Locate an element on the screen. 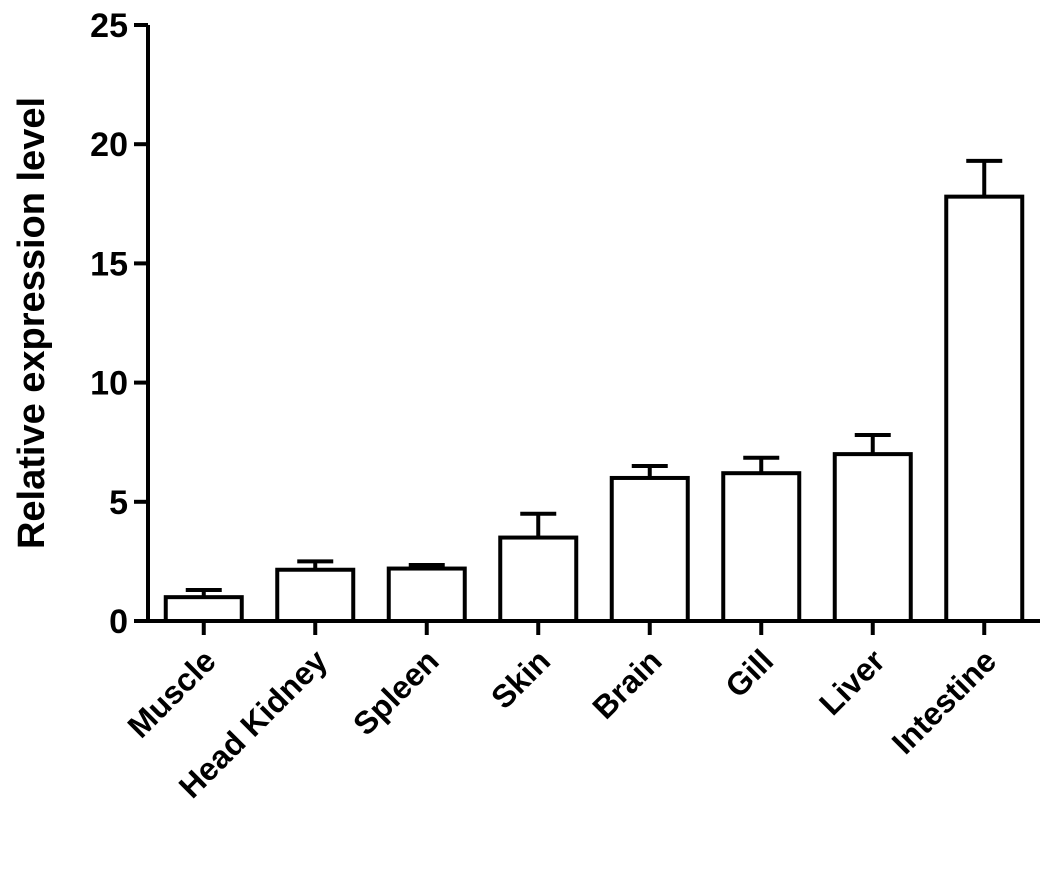 The image size is (1048, 872). bar-skin is located at coordinates (538, 579).